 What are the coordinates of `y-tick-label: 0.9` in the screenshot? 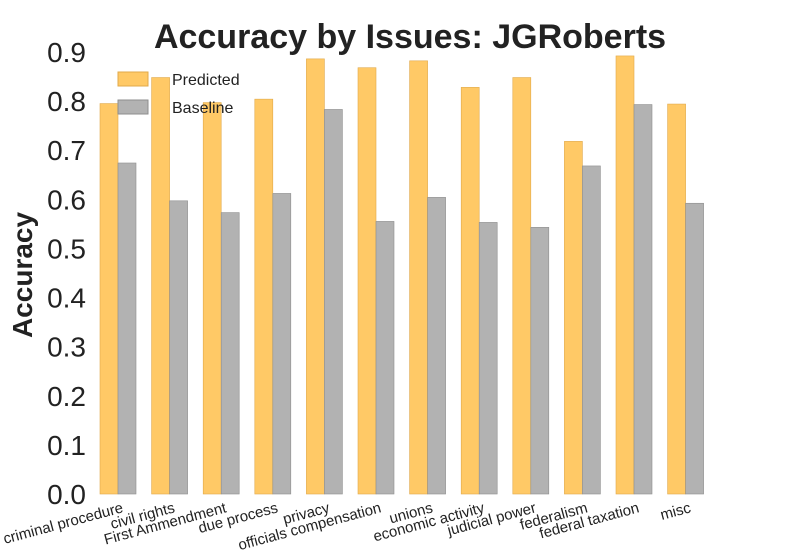 It's located at (66, 52).